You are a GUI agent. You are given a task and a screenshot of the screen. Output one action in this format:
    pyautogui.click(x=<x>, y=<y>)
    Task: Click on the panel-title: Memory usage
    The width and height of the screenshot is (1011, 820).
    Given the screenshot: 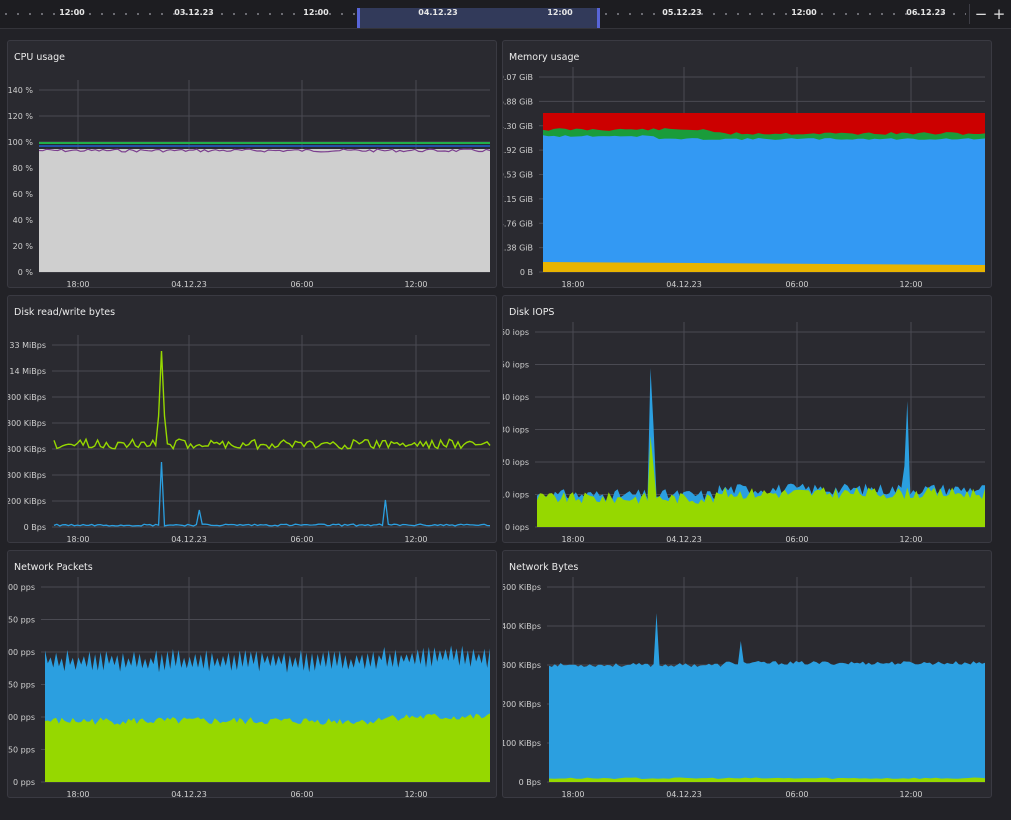 What is the action you would take?
    pyautogui.click(x=544, y=57)
    